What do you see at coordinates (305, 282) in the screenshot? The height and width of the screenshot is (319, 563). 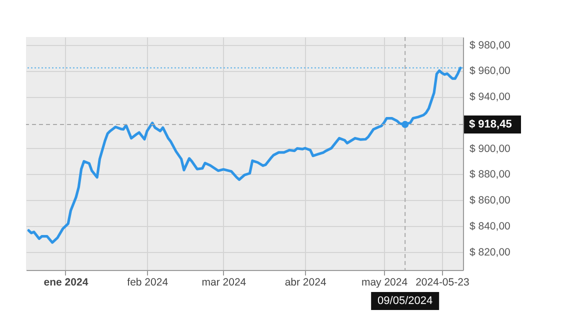 I see `x-tick-label: abr 2024` at bounding box center [305, 282].